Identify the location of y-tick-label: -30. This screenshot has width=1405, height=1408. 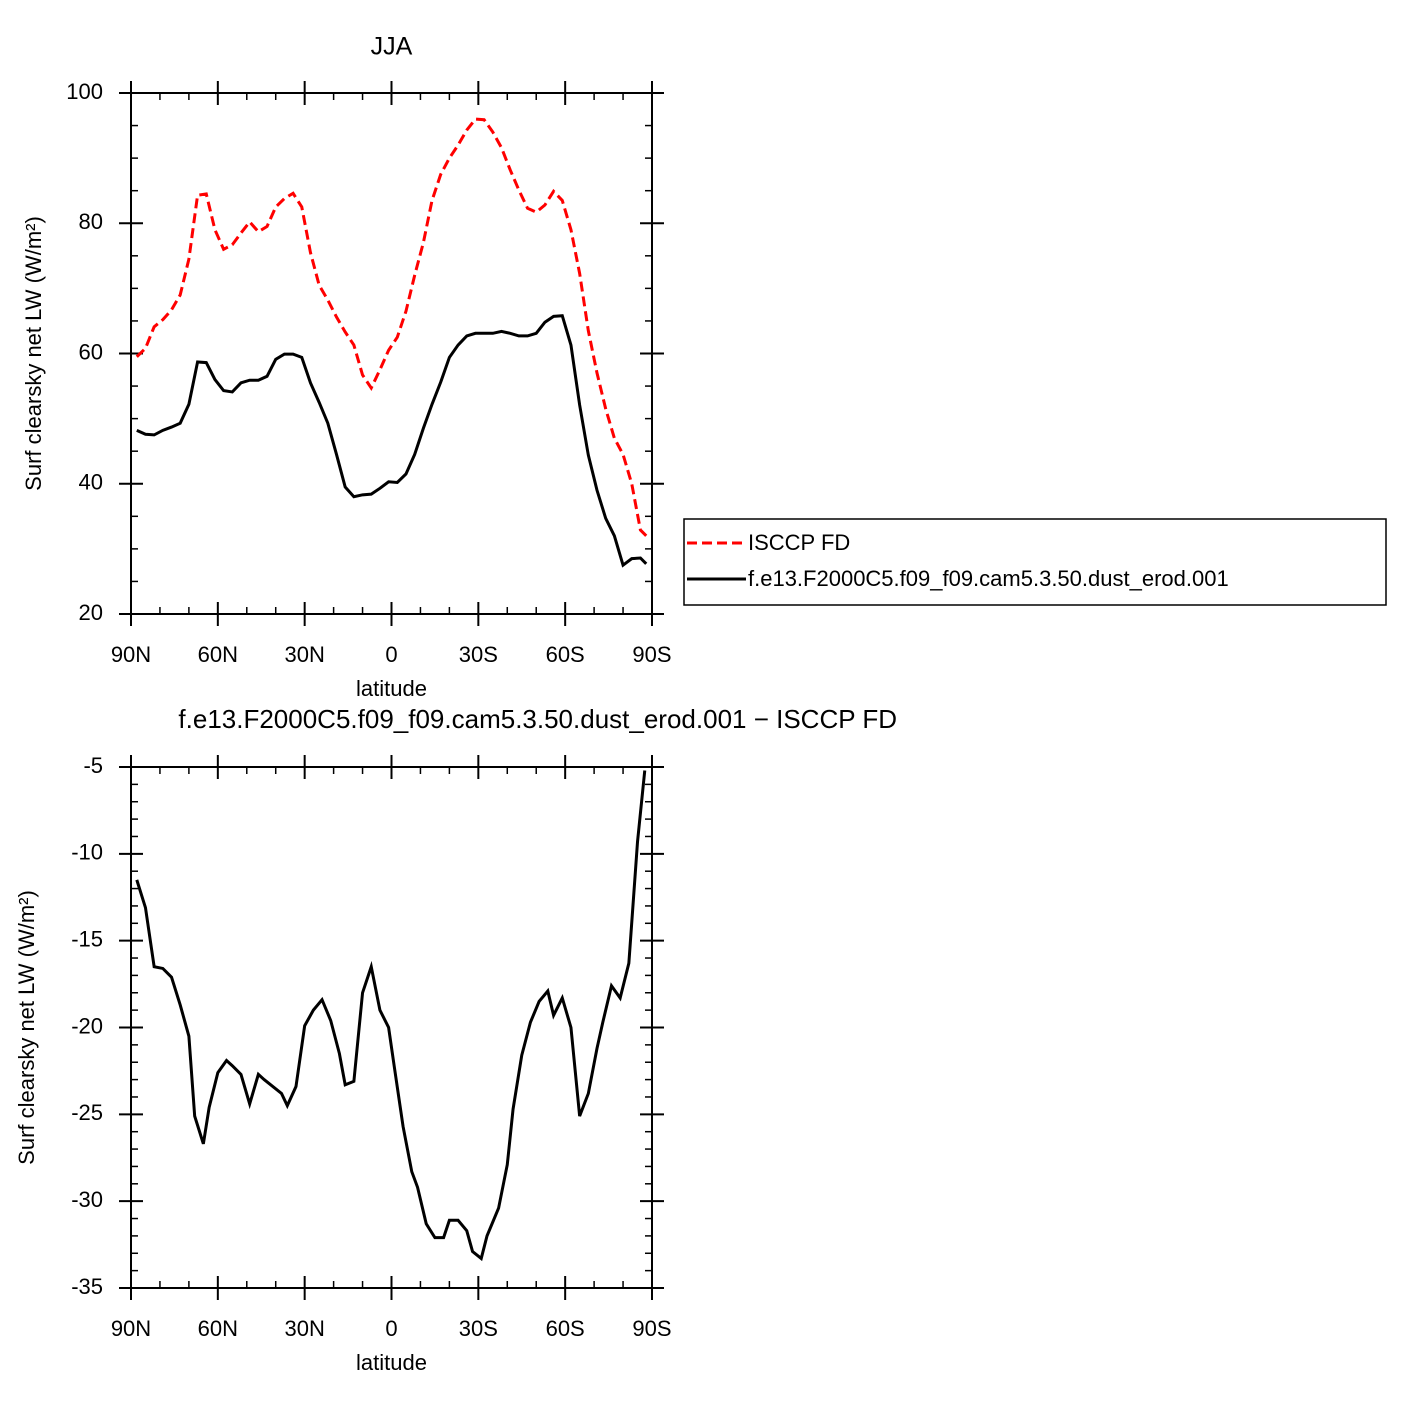
(87, 1199).